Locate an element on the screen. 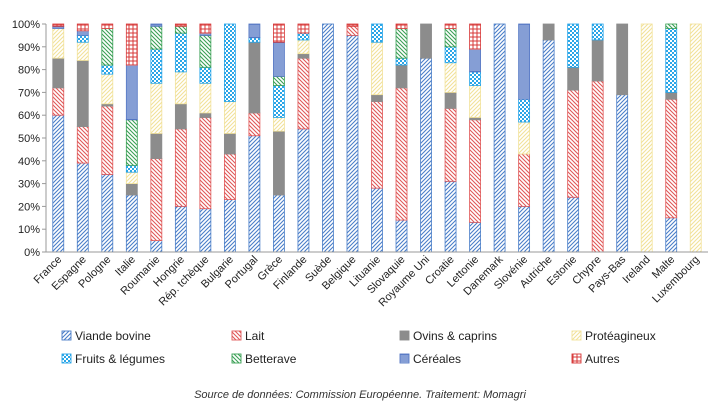 This screenshot has width=720, height=407. legend-item: Betterave is located at coordinates (264, 359).